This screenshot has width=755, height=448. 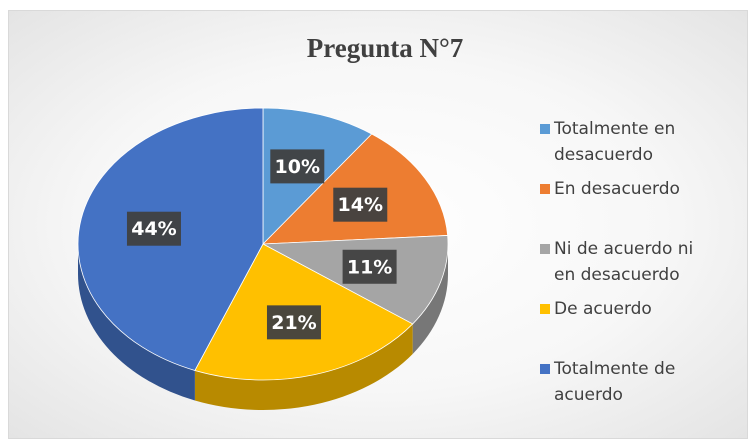 I want to click on data-label: 11%, so click(x=369, y=267).